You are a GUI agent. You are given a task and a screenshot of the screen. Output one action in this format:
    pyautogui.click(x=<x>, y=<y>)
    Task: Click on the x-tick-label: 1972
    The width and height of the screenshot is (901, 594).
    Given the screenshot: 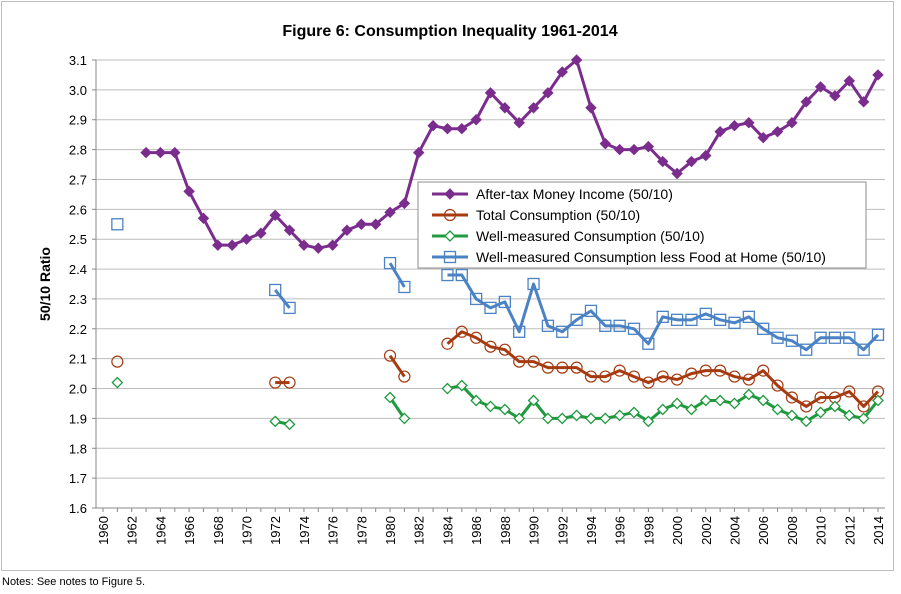 What is the action you would take?
    pyautogui.click(x=275, y=530)
    